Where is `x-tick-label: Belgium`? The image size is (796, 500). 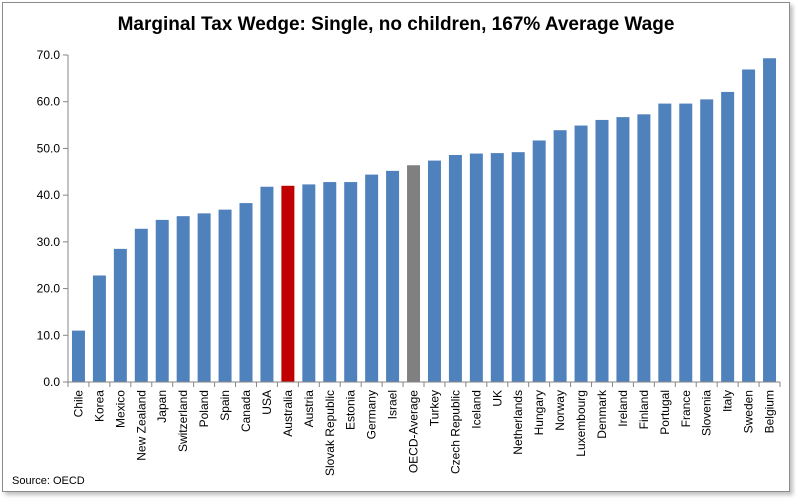 x-tick-label: Belgium is located at coordinates (770, 411).